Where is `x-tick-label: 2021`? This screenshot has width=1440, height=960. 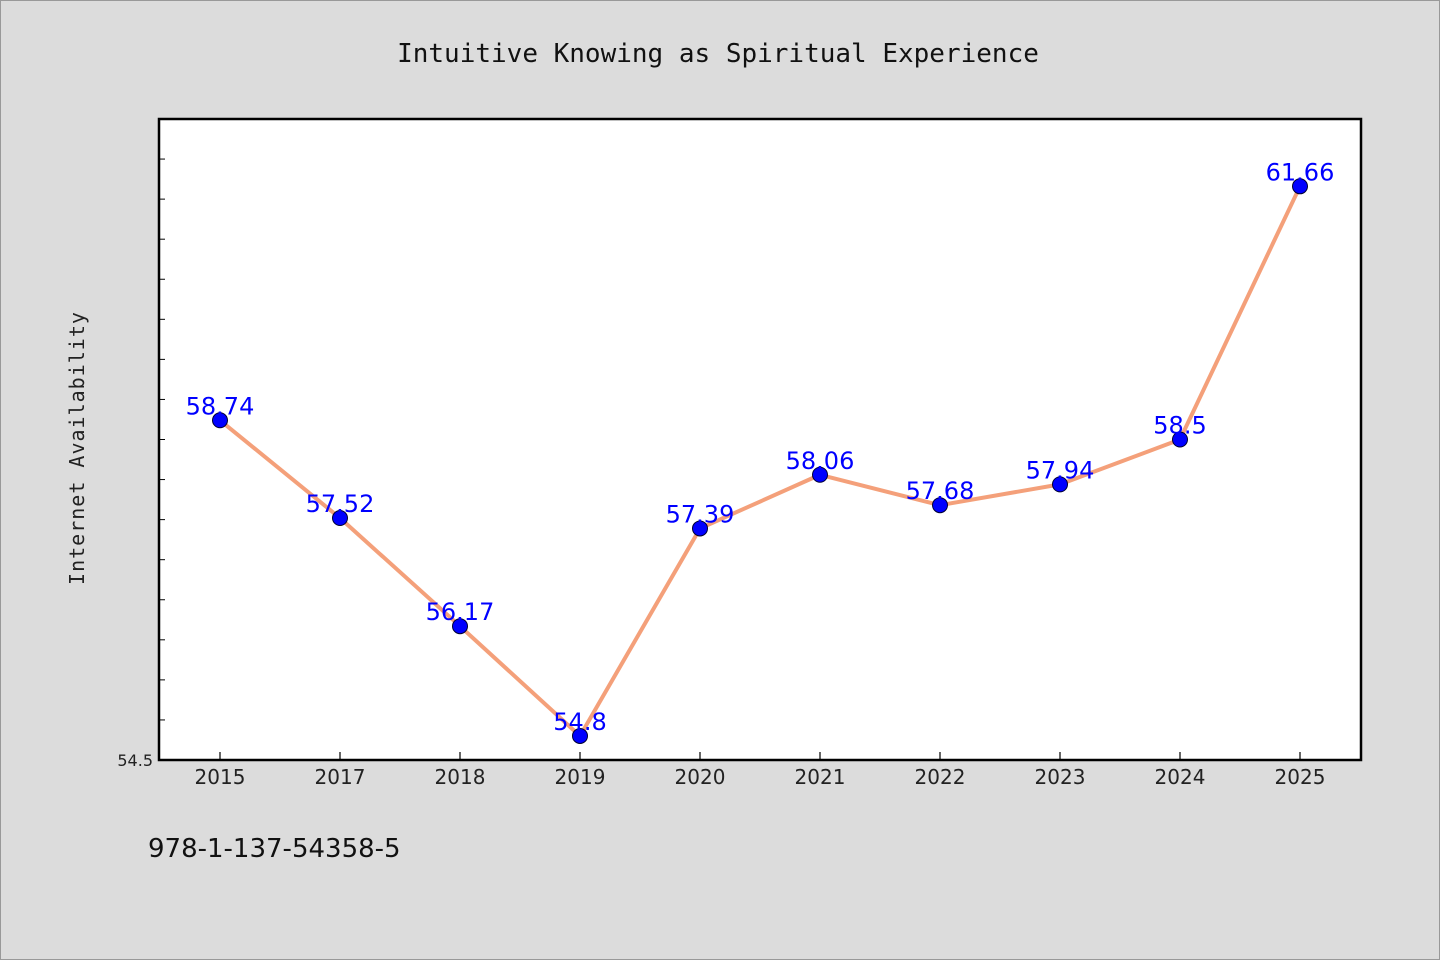 x-tick-label: 2021 is located at coordinates (820, 777).